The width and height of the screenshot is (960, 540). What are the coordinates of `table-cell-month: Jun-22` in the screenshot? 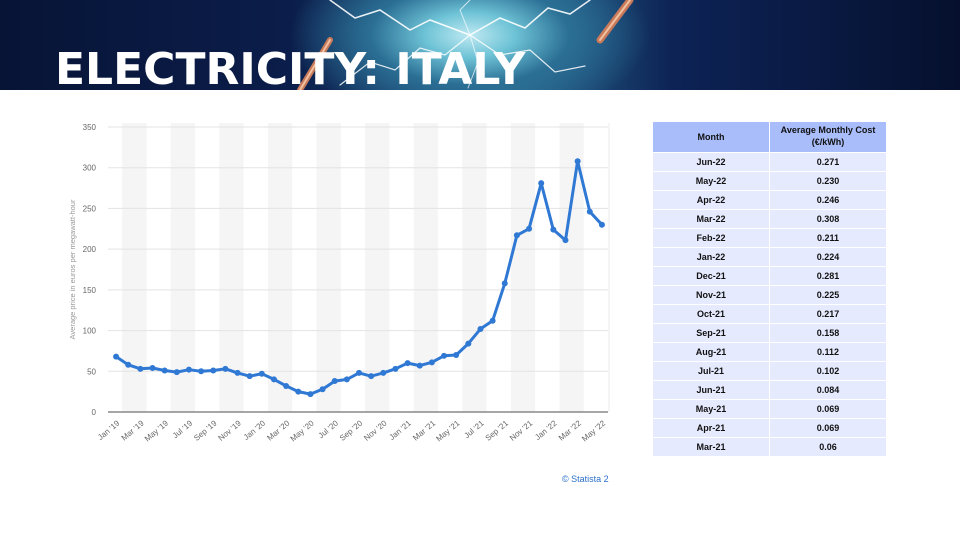 It's located at (711, 162).